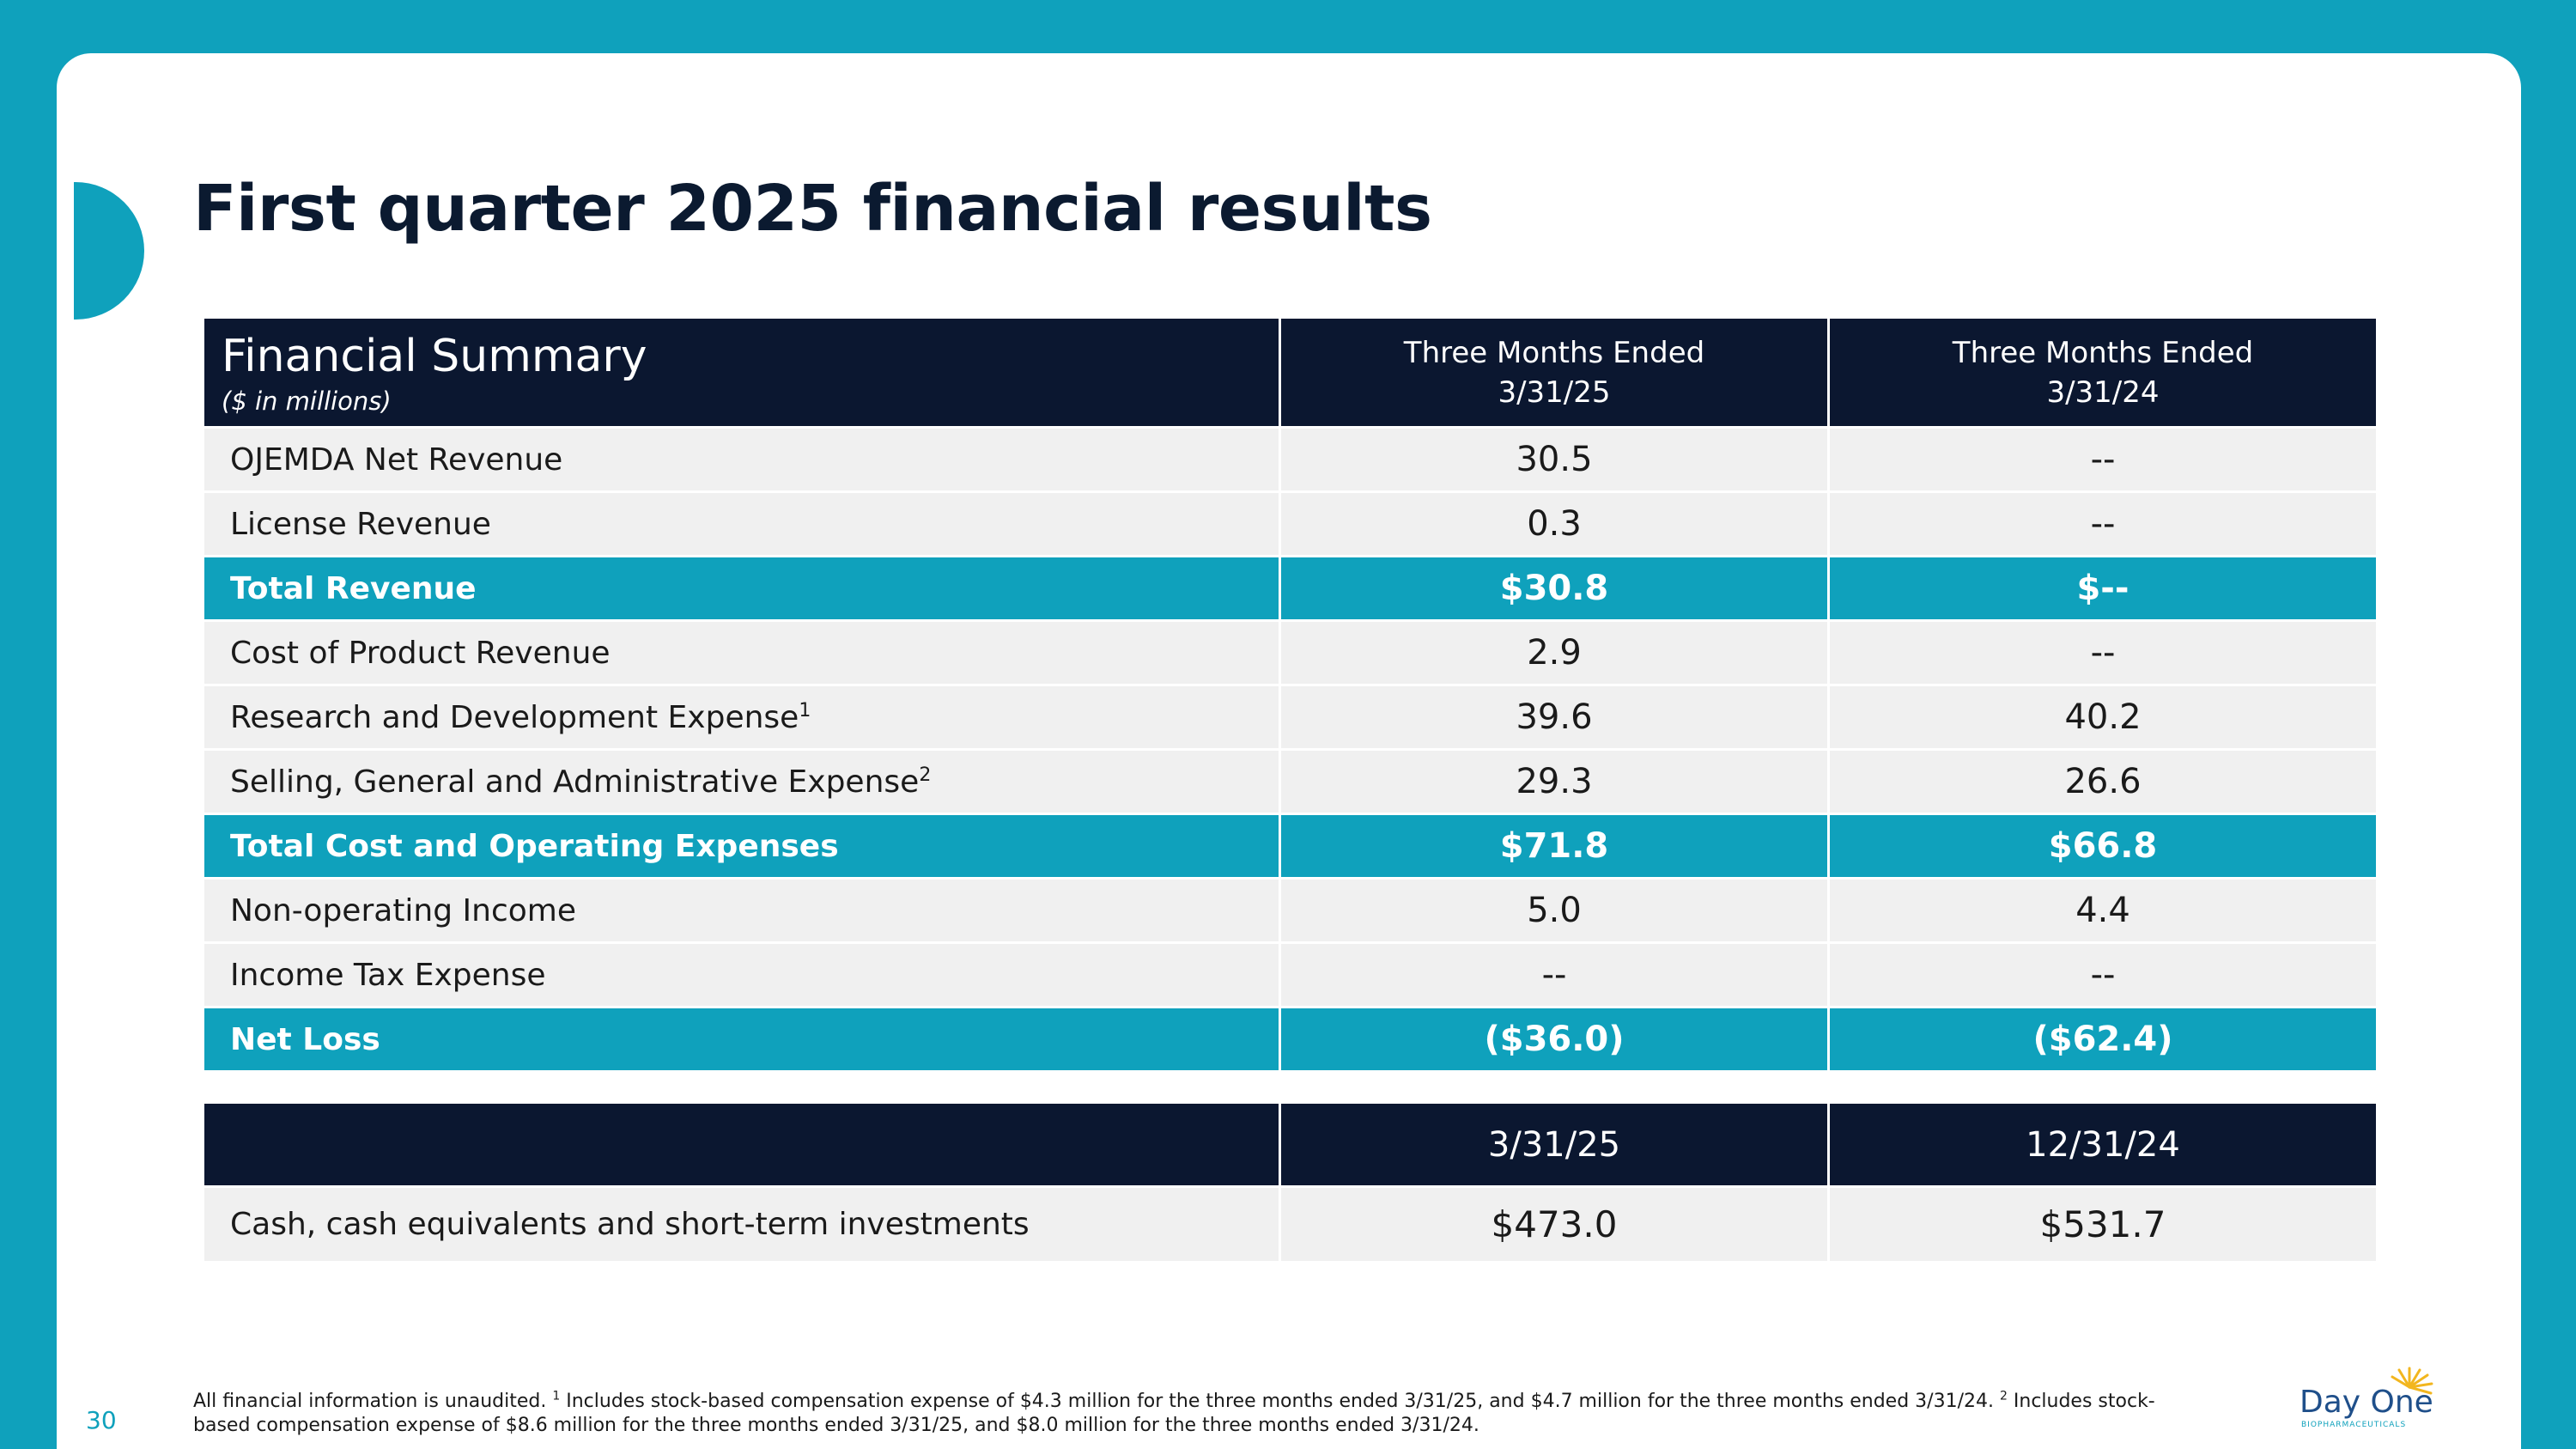 The image size is (2576, 1449). What do you see at coordinates (1554, 588) in the screenshot?
I see `row-value-2025: $30.8` at bounding box center [1554, 588].